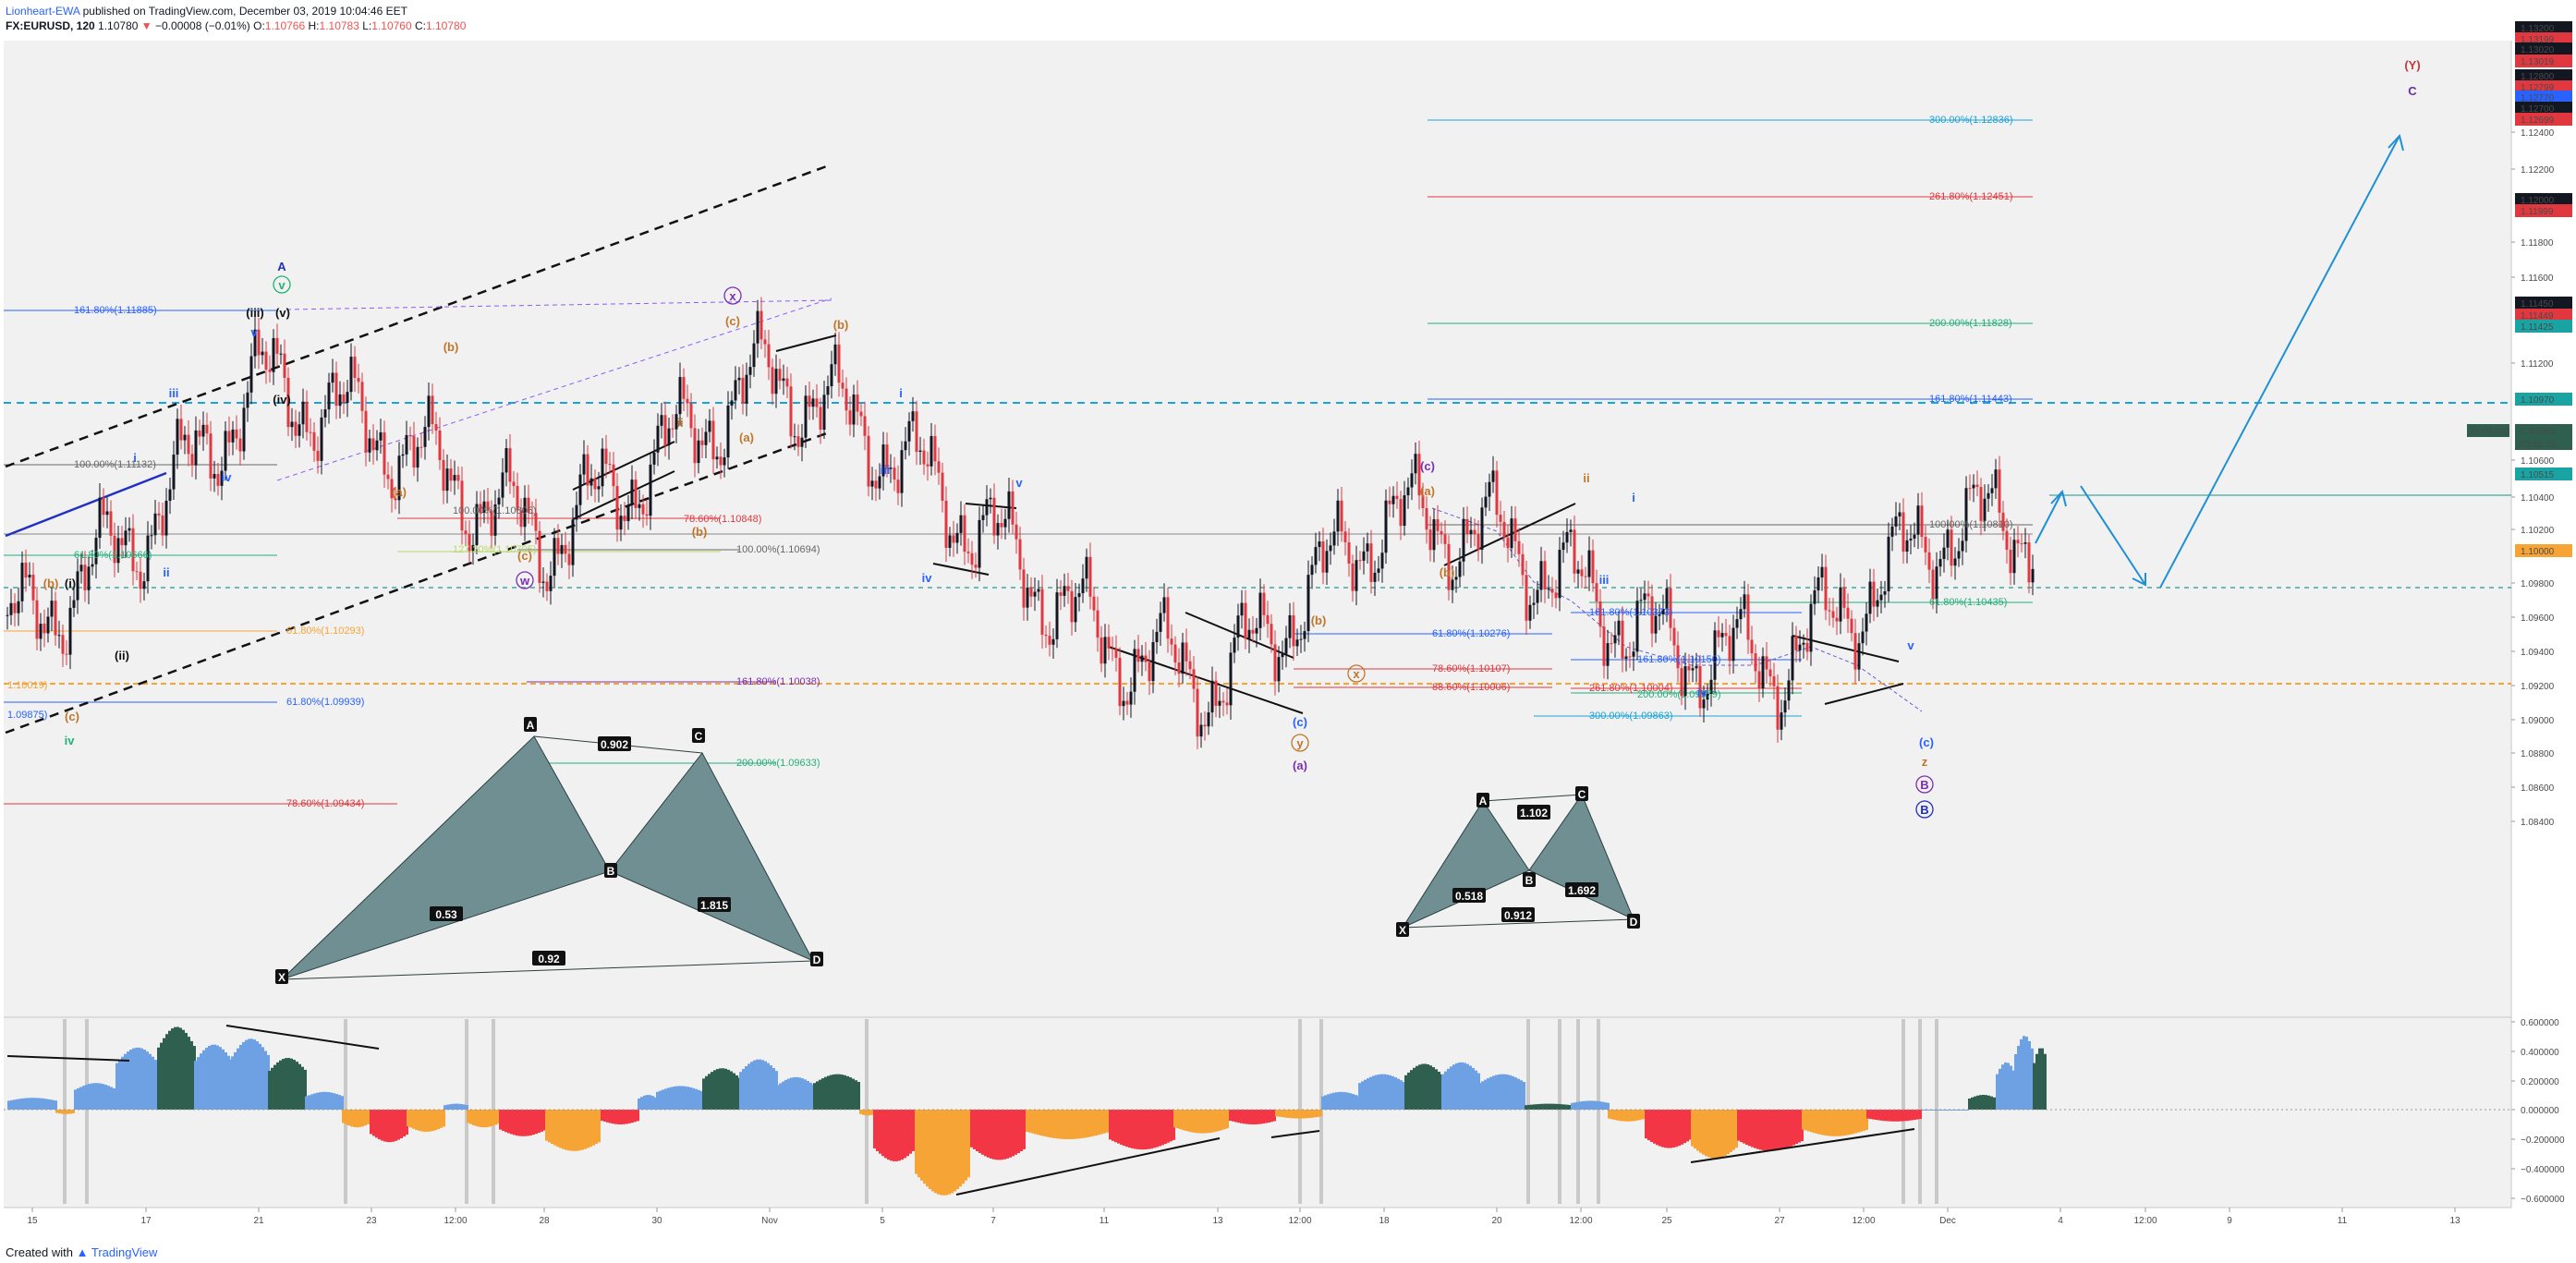  Describe the element at coordinates (1471, 633) in the screenshot. I see `fib-label: 61.80%(1.10276)` at that location.